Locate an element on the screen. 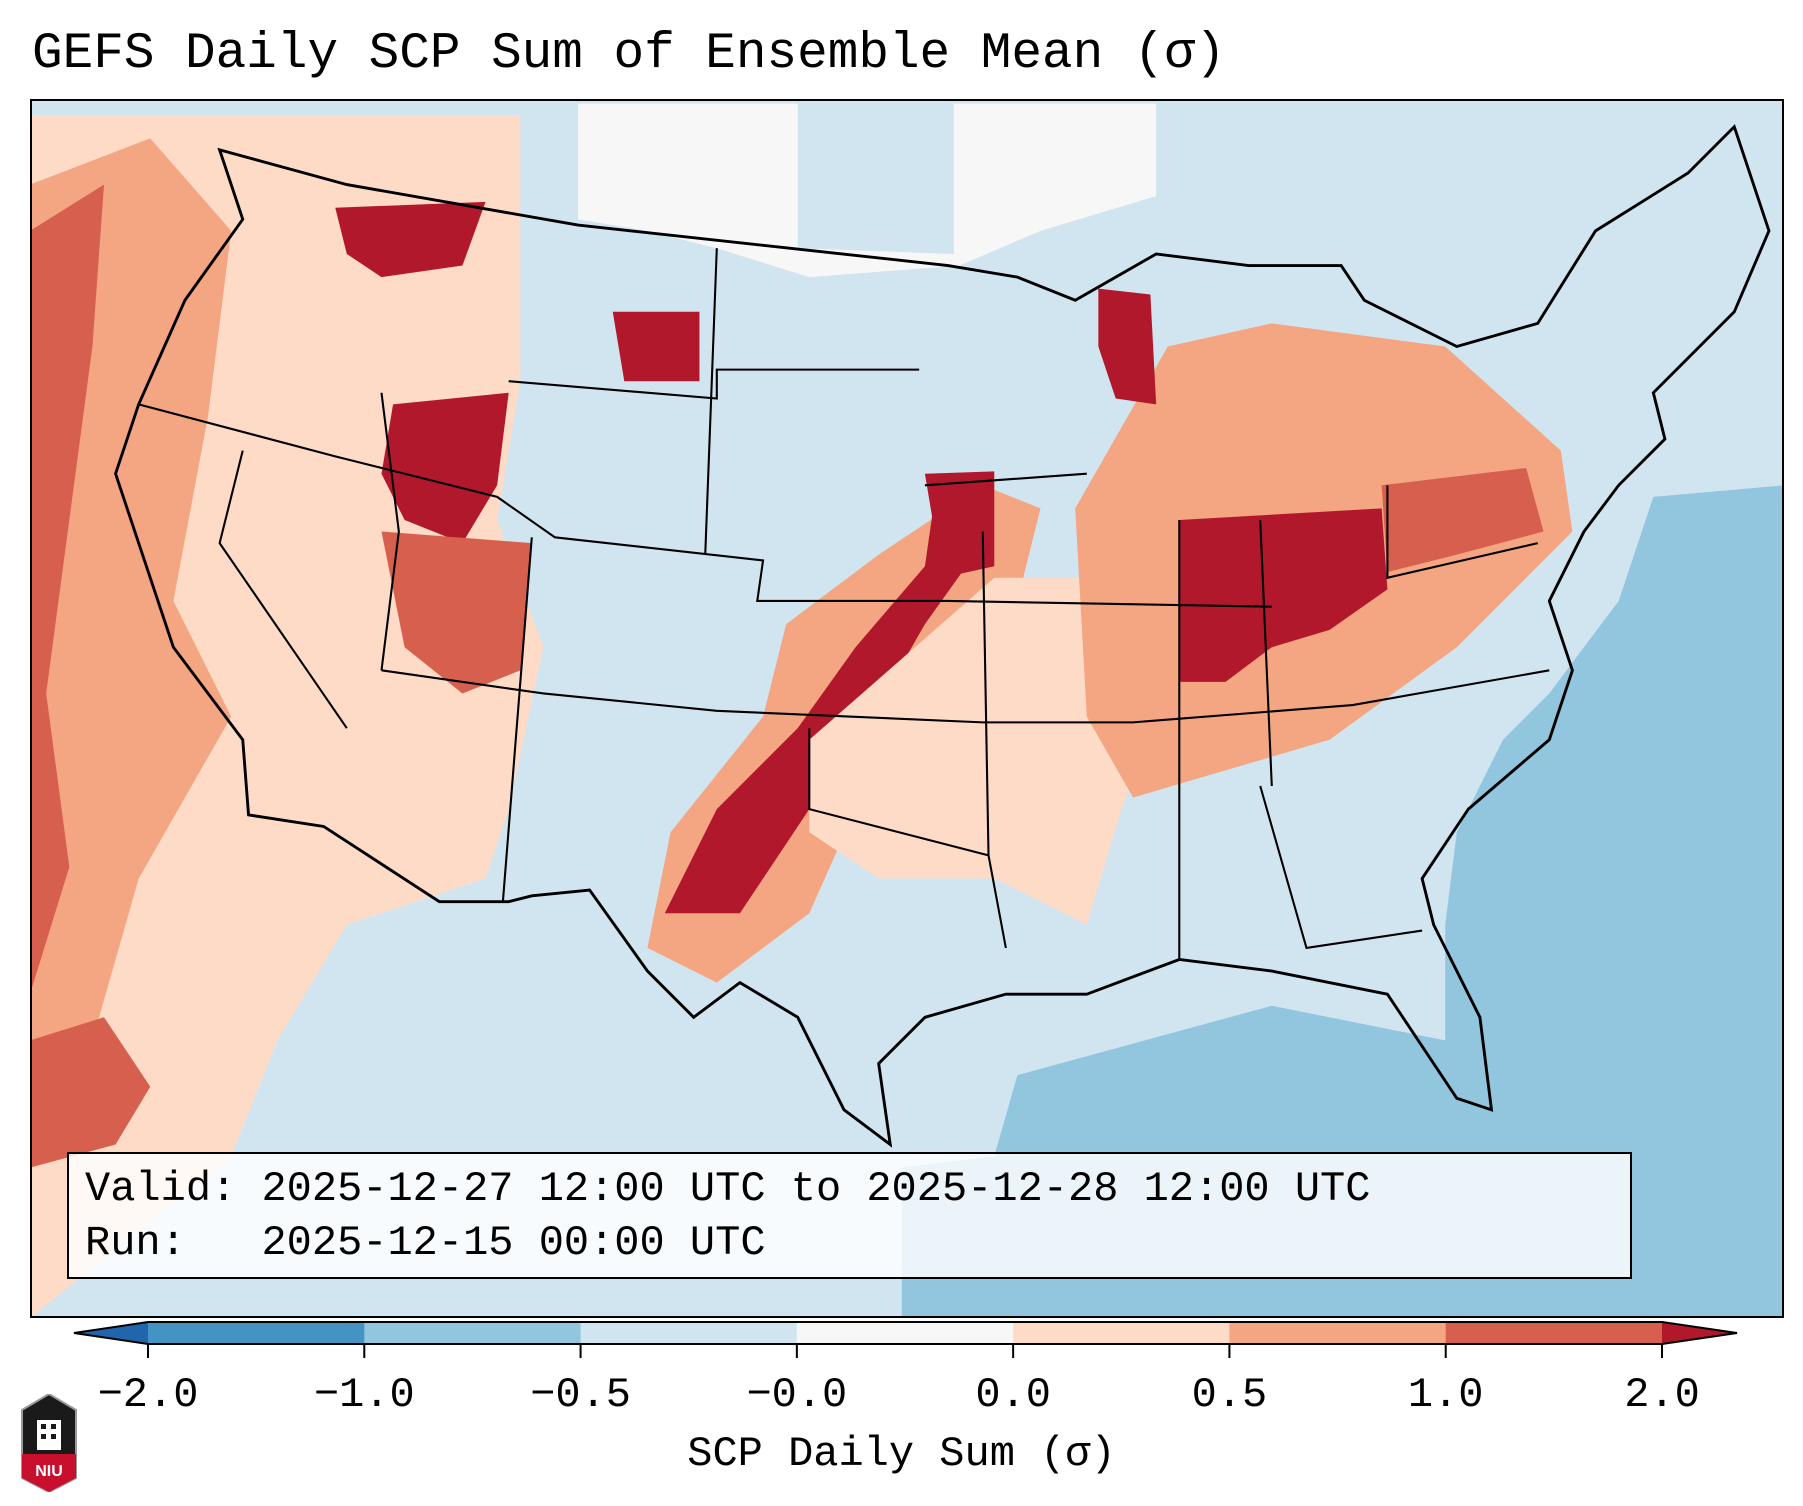  colorbar-tick-label: 2.0 is located at coordinates (1662, 1395).